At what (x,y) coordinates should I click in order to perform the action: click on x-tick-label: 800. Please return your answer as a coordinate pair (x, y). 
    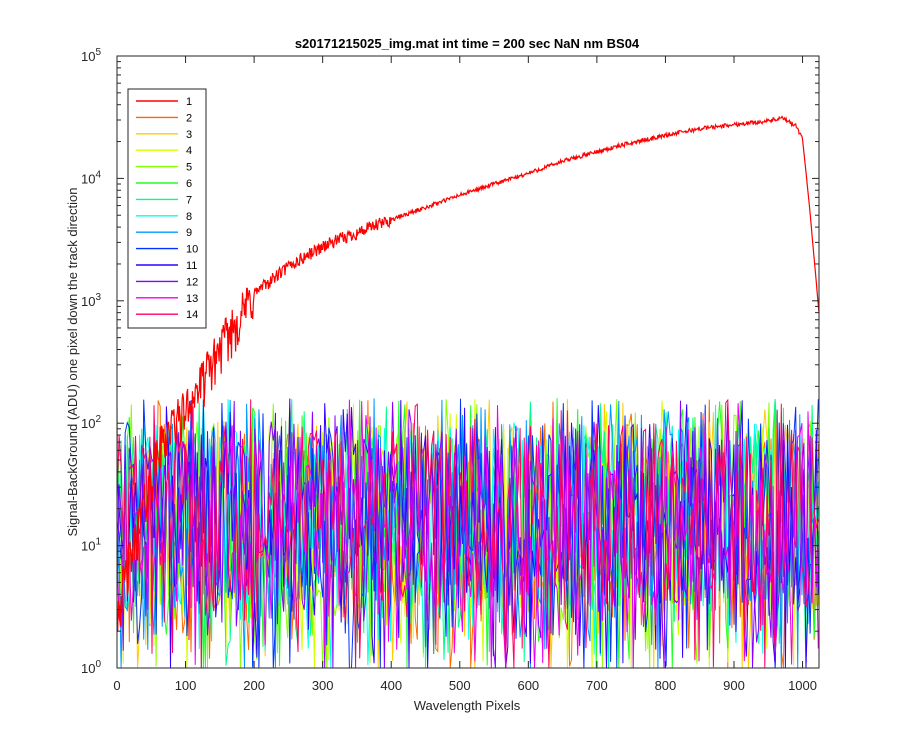
    Looking at the image, I should click on (666, 685).